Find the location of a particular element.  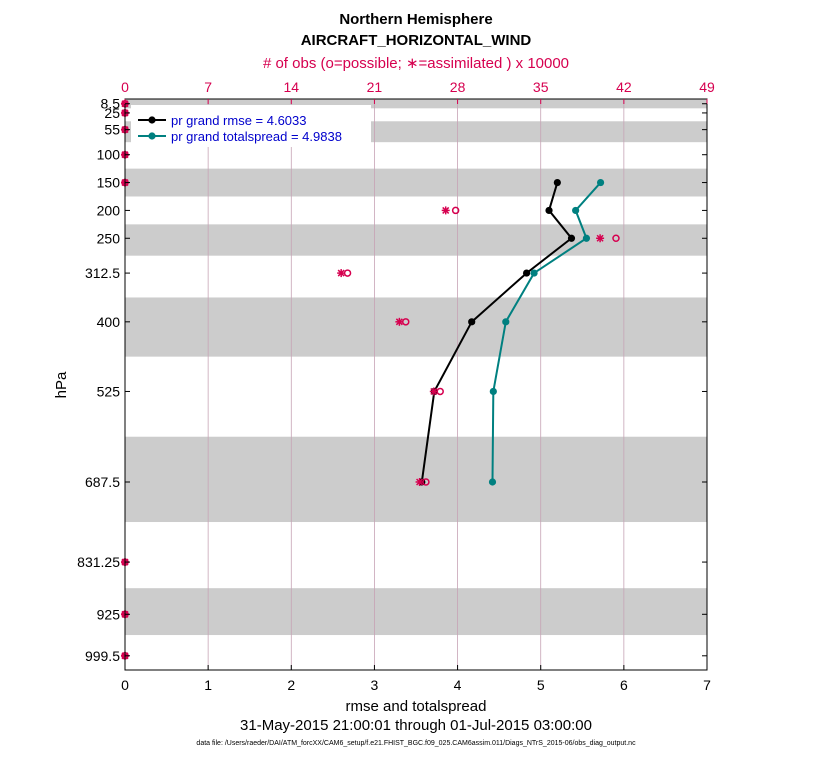

chart-subtitle: AIRCRAFT_HORIZONTAL_WIND is located at coordinates (416, 40).